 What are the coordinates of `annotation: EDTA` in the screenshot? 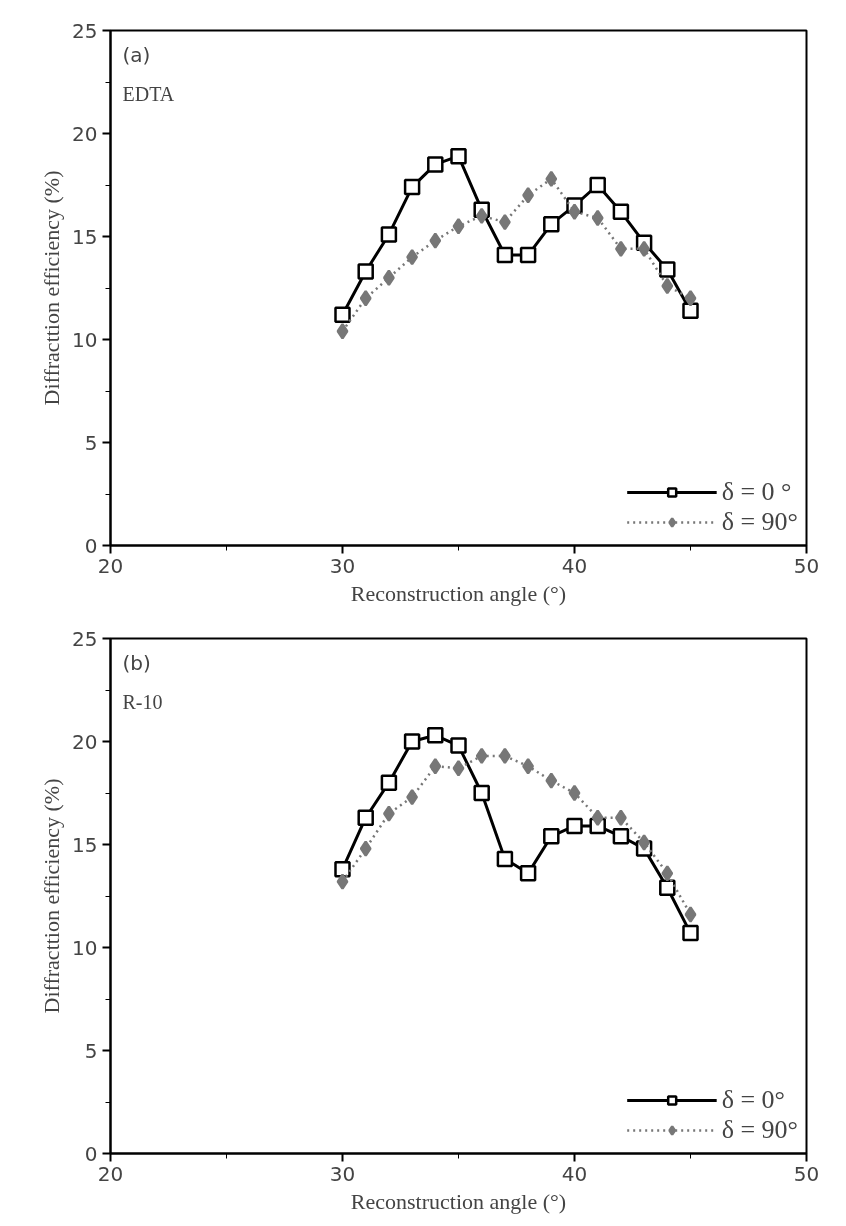 It's located at (148, 93).